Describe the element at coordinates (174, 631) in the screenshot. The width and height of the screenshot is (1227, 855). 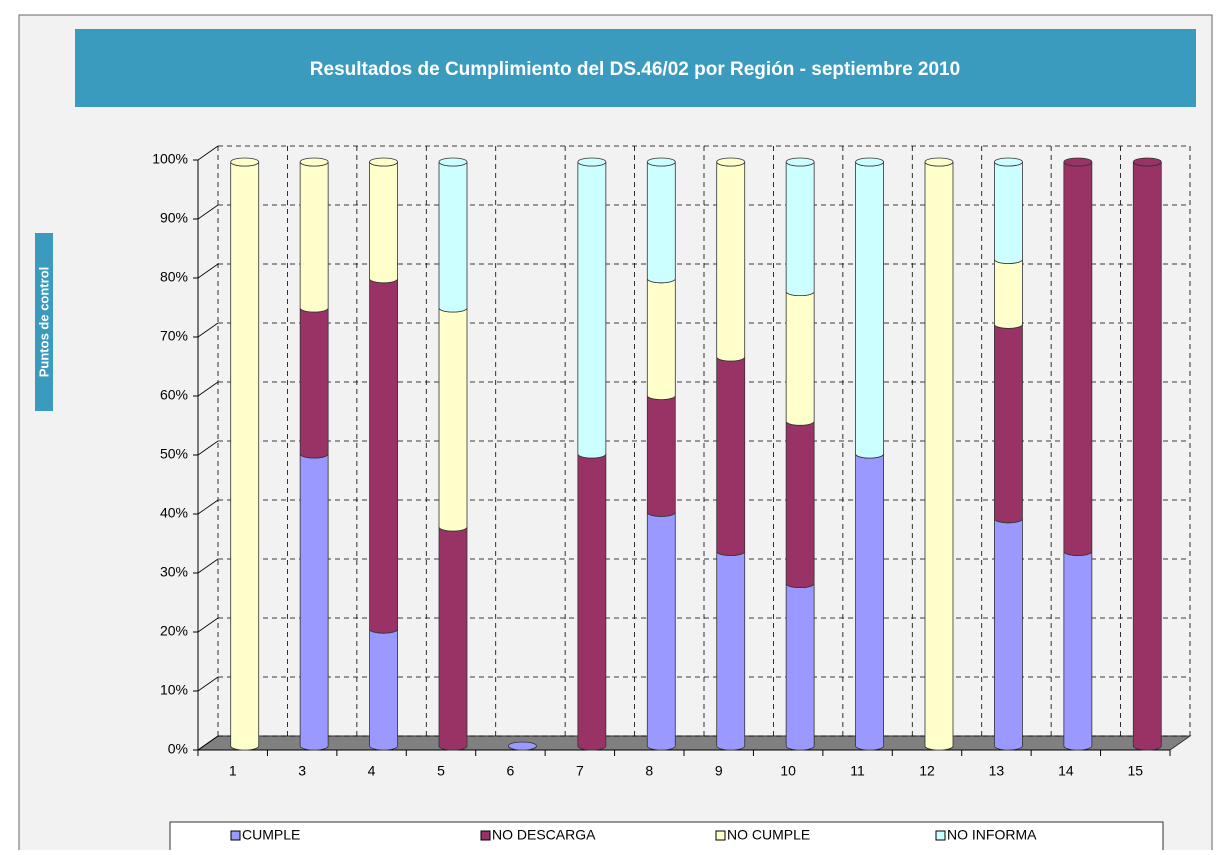
I see `y-tick-label: 20%` at that location.